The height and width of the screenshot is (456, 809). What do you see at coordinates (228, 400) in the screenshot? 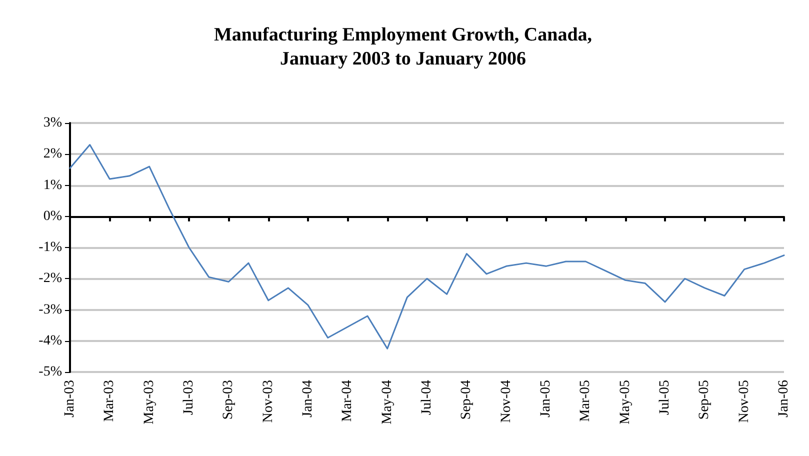
I see `x-tick-label: Sep-03` at bounding box center [228, 400].